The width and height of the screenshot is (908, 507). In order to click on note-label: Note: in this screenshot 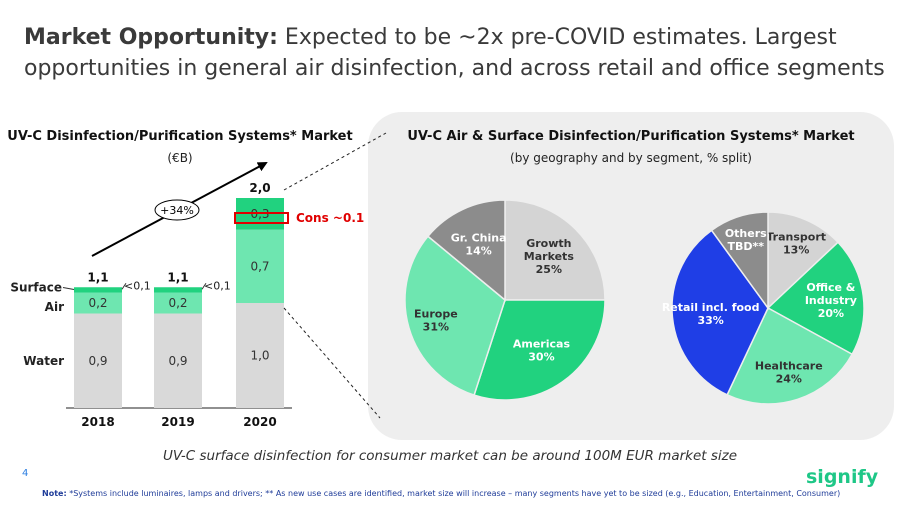, I will do `click(54, 493)`.